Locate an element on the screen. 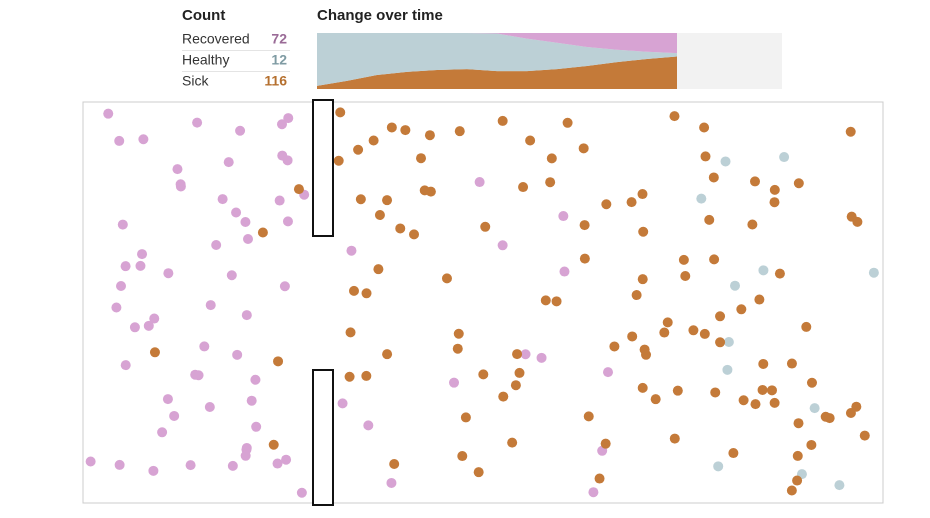 This screenshot has width=930, height=518. count-label: Sick is located at coordinates (195, 81).